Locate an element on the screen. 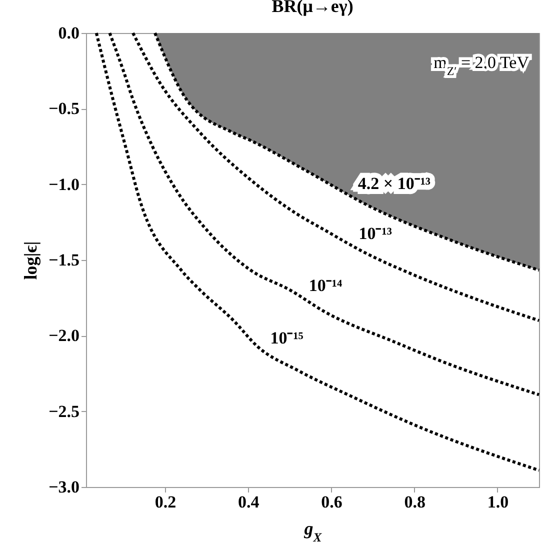  y-tick-label: −3.0 is located at coordinates (64, 487).